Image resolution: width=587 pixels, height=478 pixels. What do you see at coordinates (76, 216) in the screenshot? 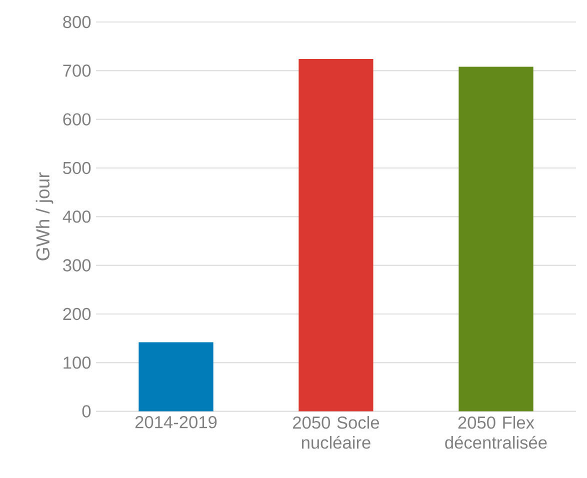
I see `y-tick-label: 400` at bounding box center [76, 216].